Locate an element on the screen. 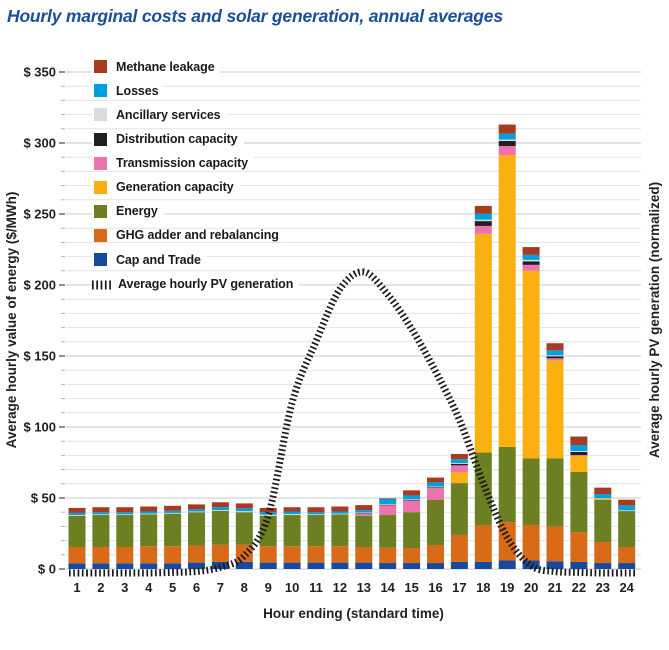 The image size is (669, 650). x-tick-label: 14 is located at coordinates (387, 587).